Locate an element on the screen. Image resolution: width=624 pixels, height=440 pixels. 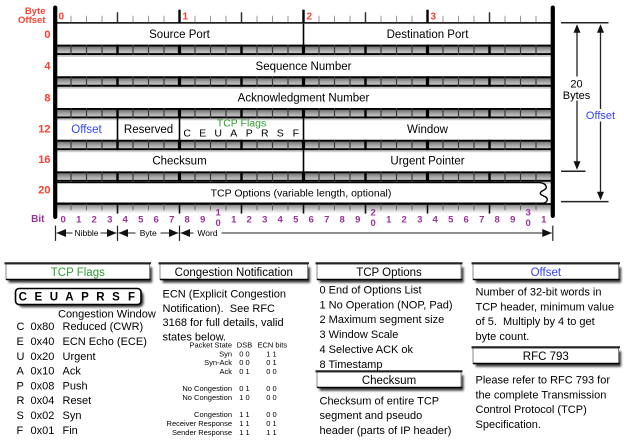
svg-text: ECN (Explicit Congestion is located at coordinates (225, 295).